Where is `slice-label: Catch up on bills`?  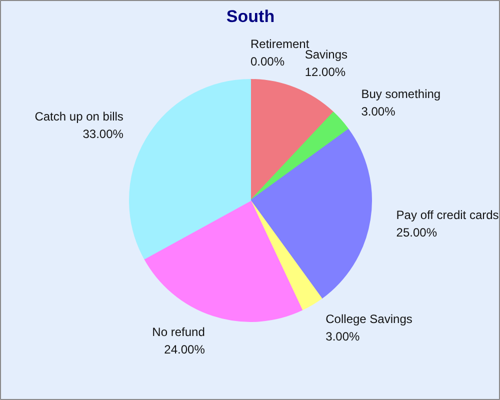 slice-label: Catch up on bills is located at coordinates (79, 117).